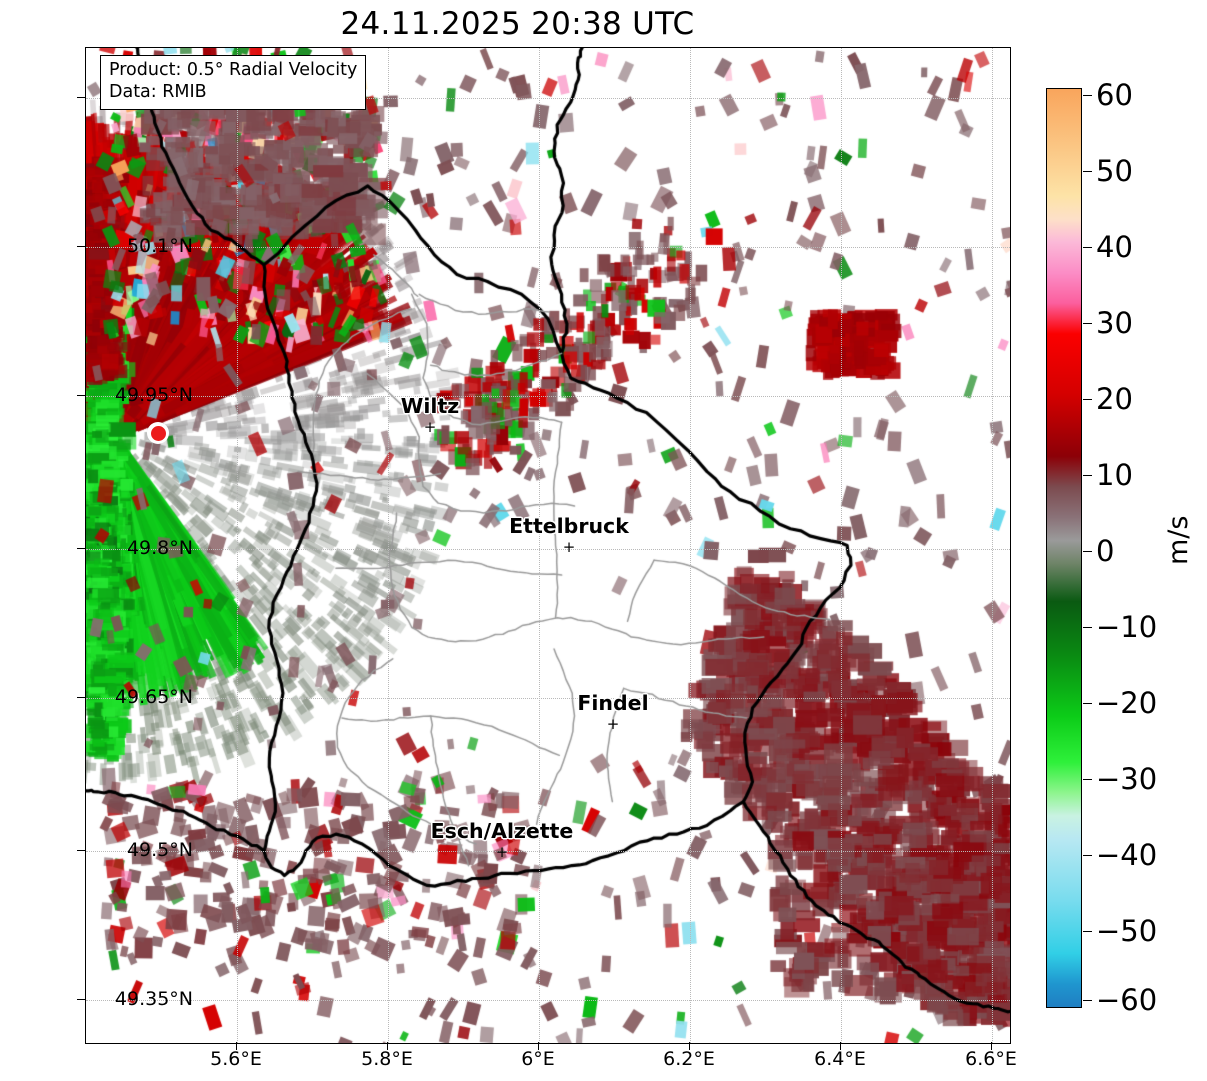 Image resolution: width=1207 pixels, height=1081 pixels. Describe the element at coordinates (159, 548) in the screenshot. I see `y-axis-label-3: 49.8°N` at that location.